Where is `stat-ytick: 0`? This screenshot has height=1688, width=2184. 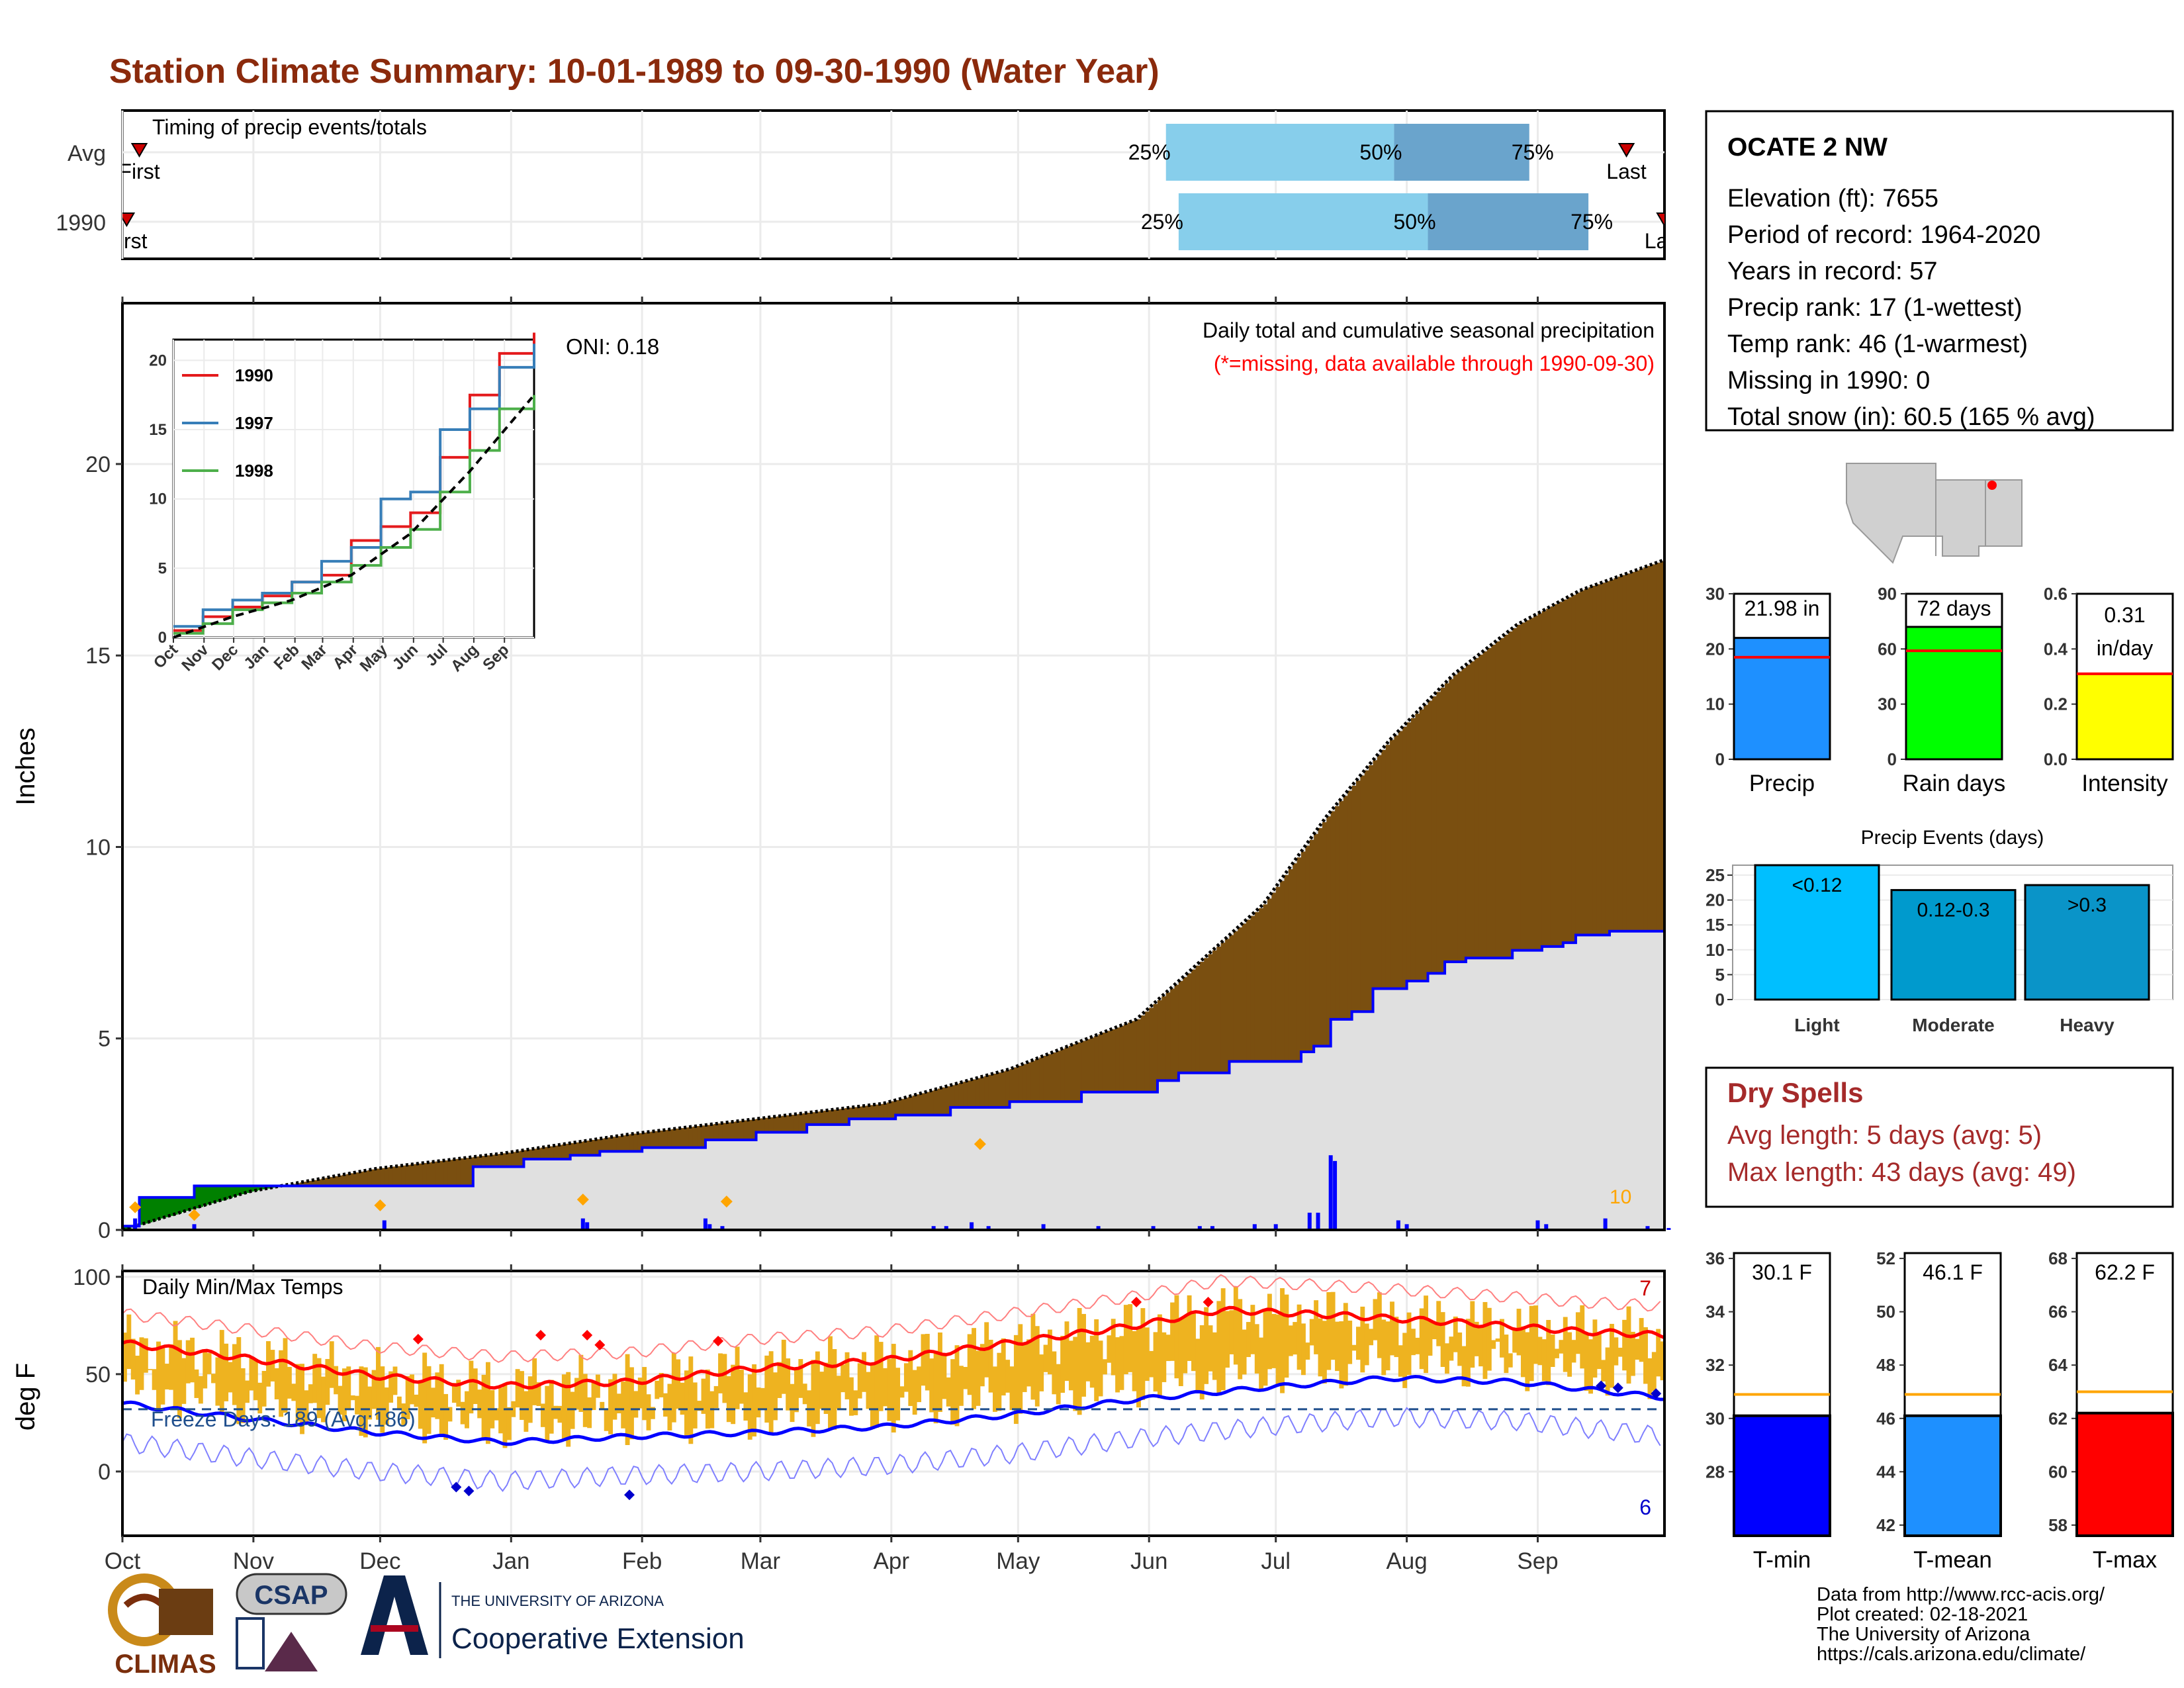 stat-ytick: 0 is located at coordinates (1892, 759).